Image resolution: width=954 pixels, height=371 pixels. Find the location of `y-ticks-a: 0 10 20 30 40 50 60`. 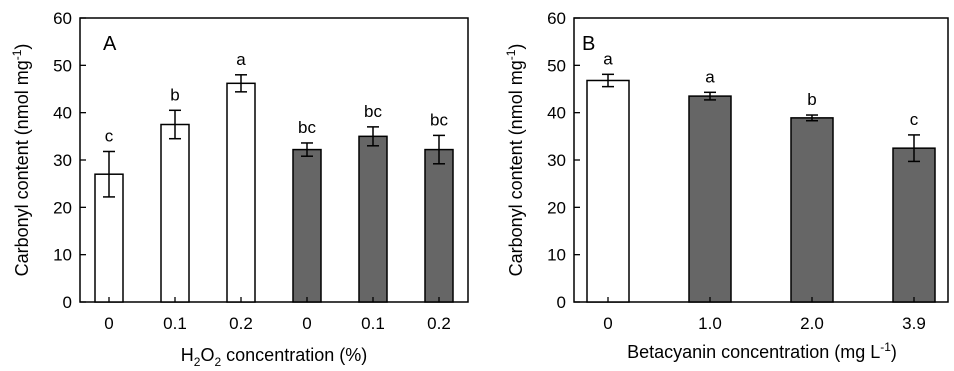

y-ticks-a: 0 10 20 30 40 50 60 is located at coordinates (69, 160).